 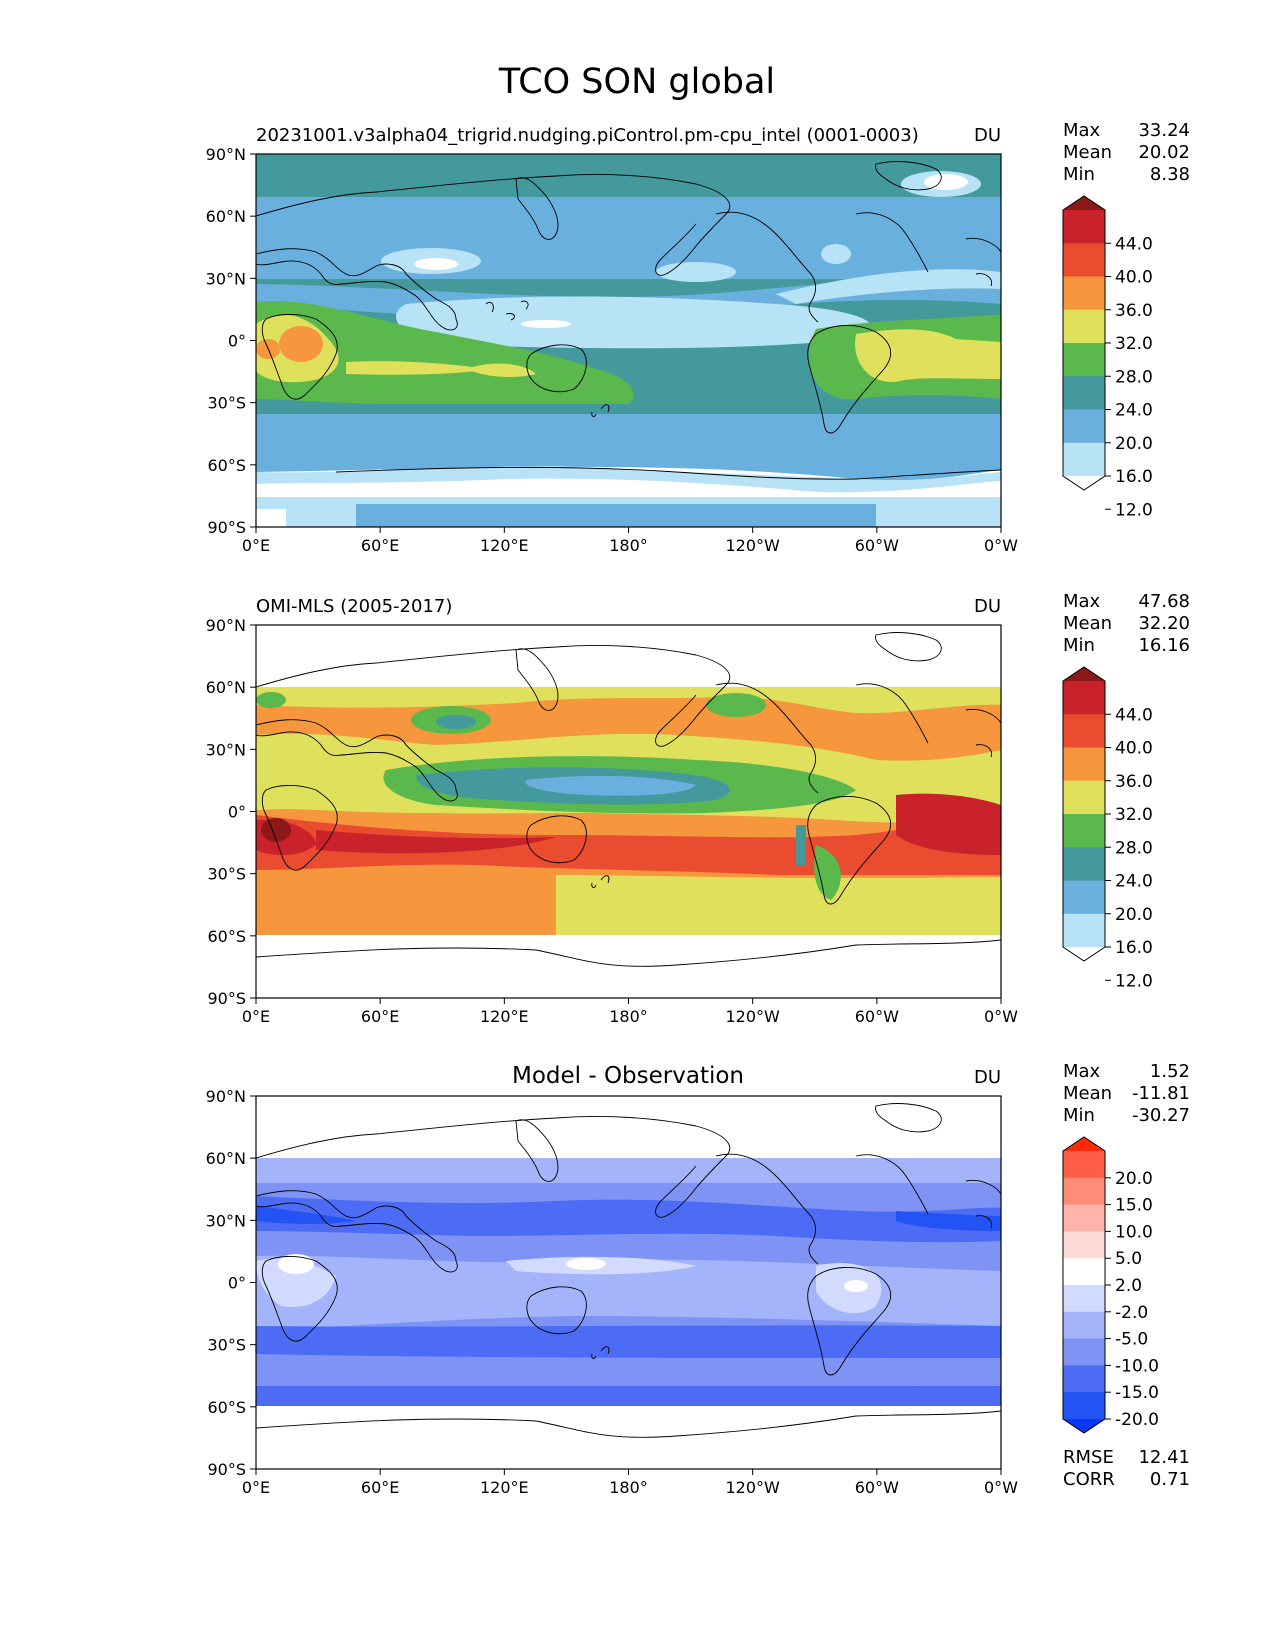 I want to click on stat-value: -11.81, so click(x=1161, y=1093).